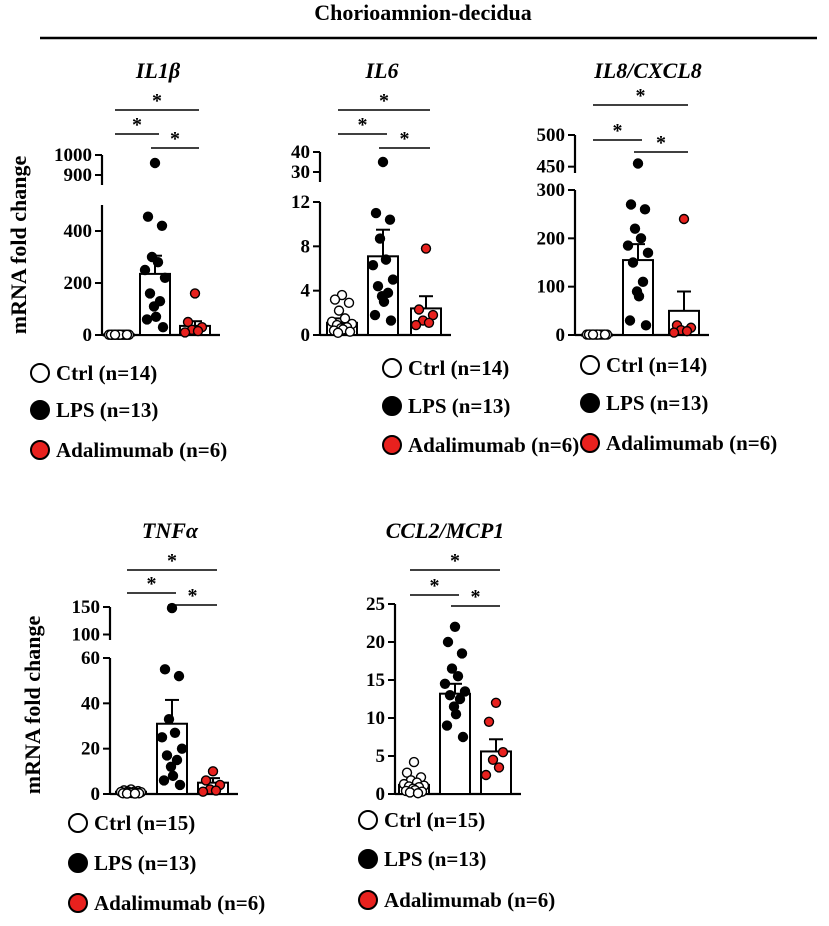  Describe the element at coordinates (306, 246) in the screenshot. I see `y-tick-label: 8` at that location.